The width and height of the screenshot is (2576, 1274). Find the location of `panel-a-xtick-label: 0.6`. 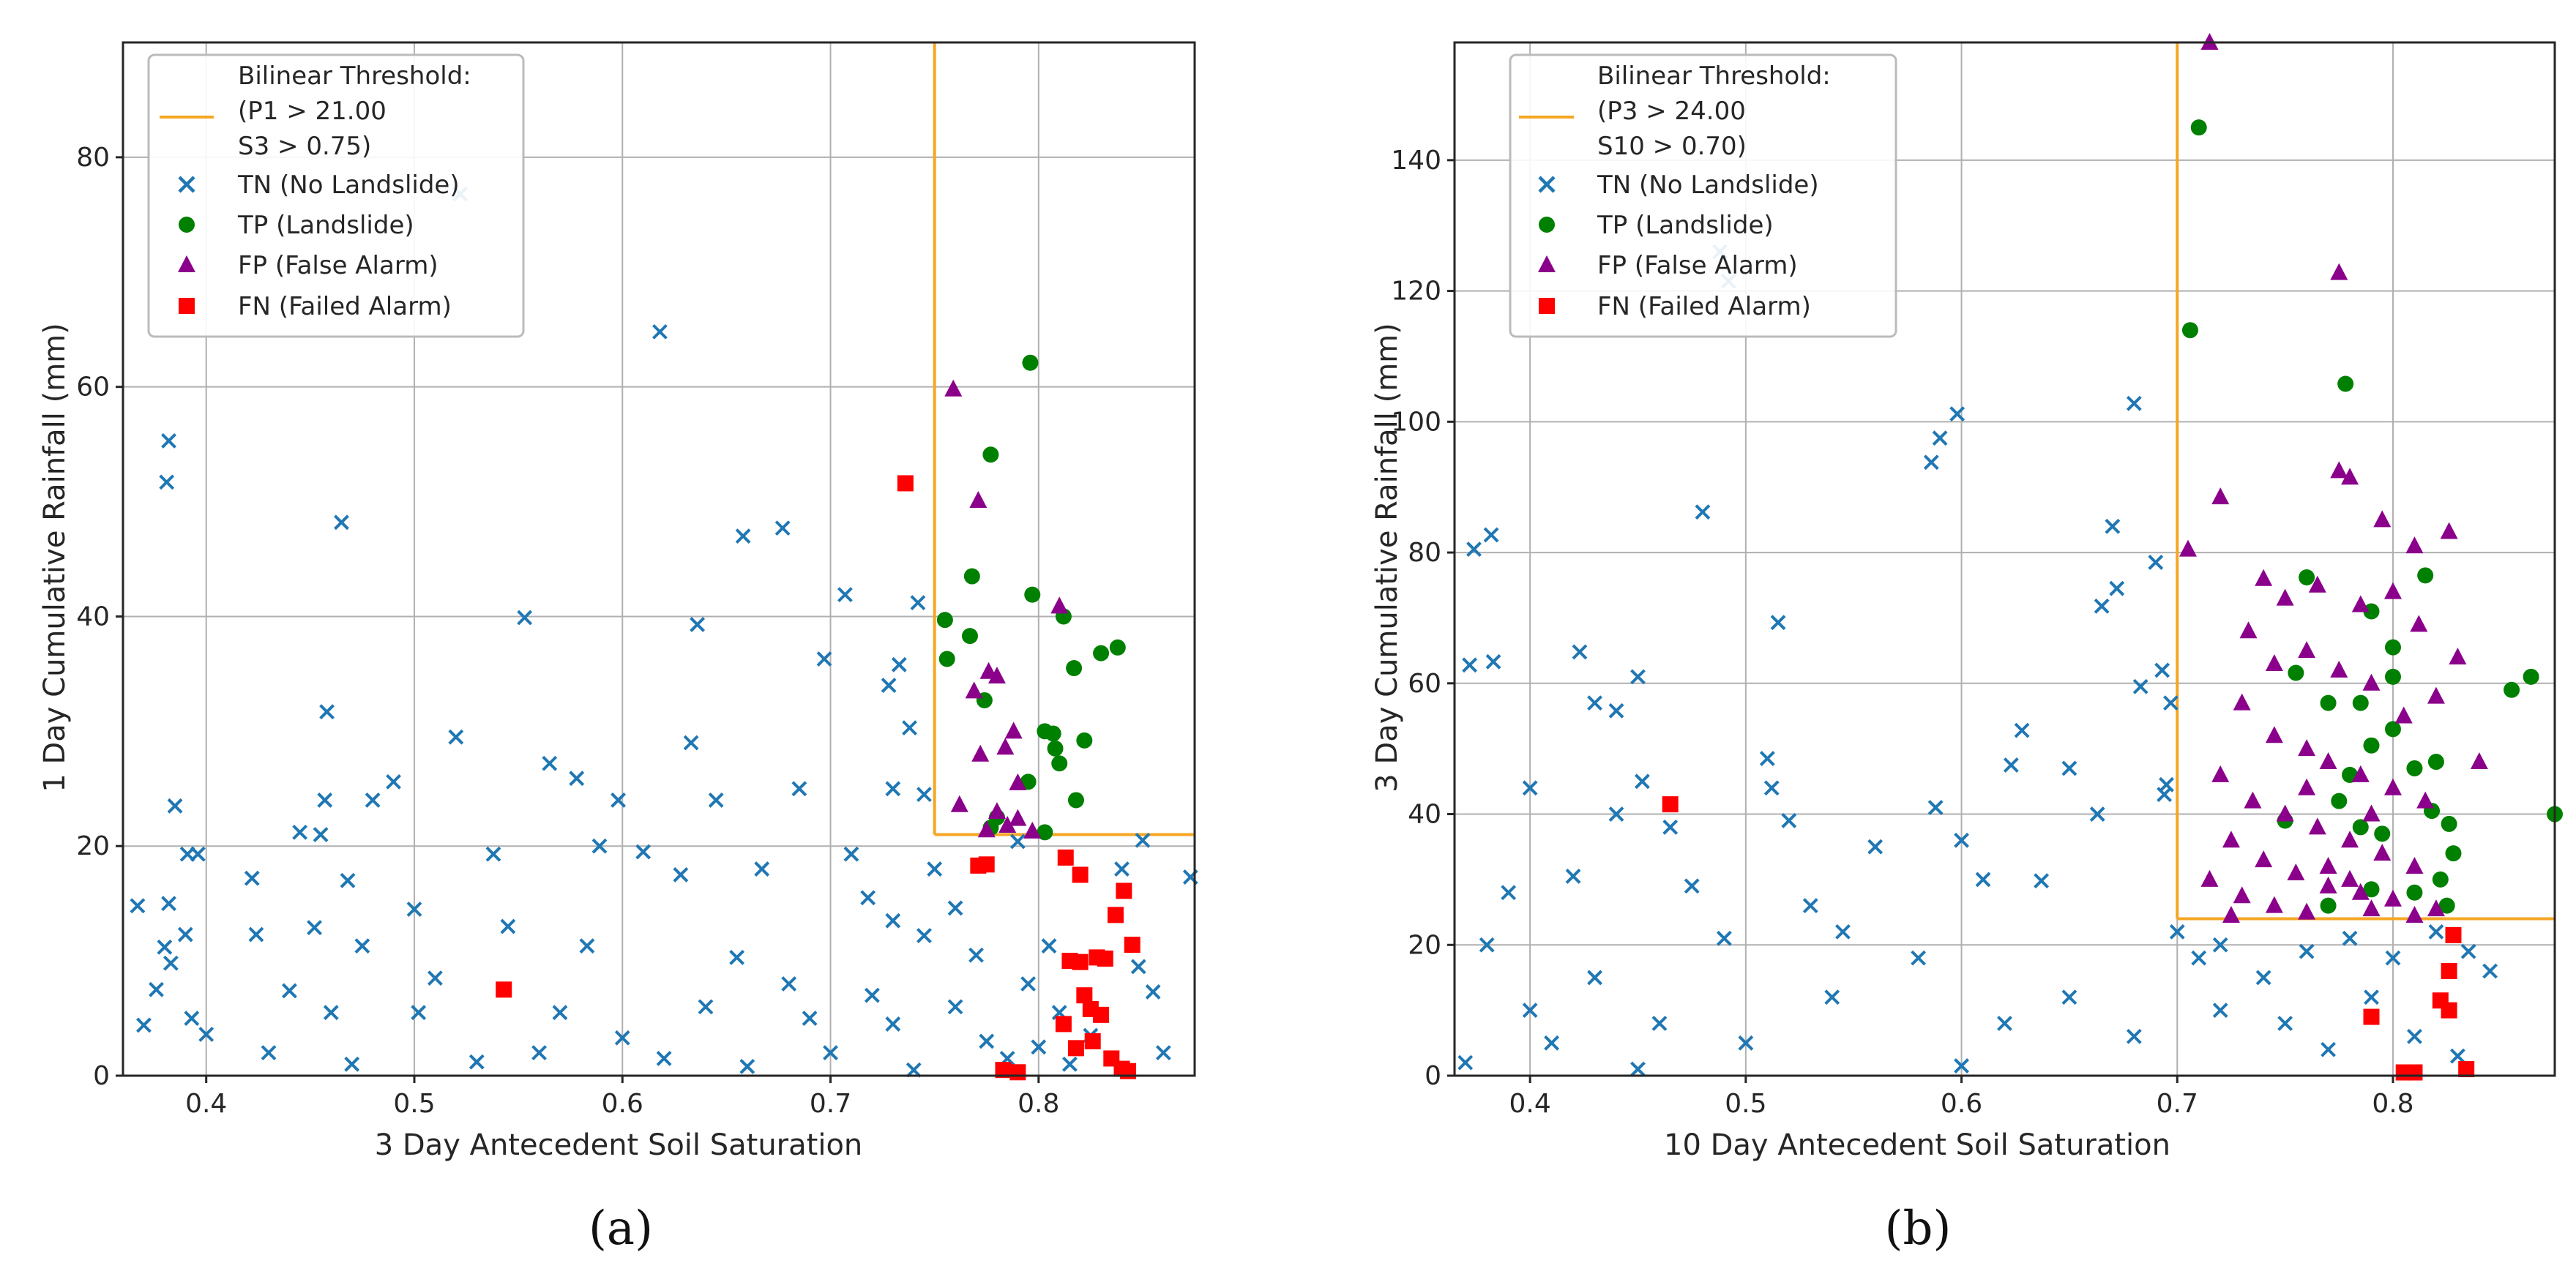

panel-a-xtick-label: 0.6 is located at coordinates (622, 1104).